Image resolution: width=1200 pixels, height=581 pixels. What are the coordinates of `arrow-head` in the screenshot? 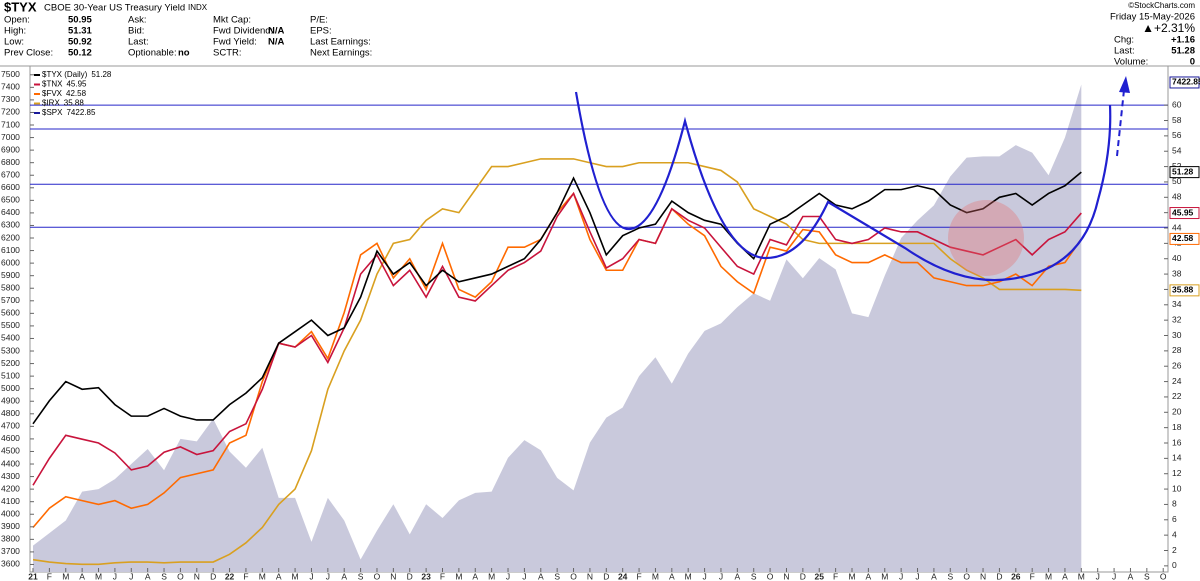 It's located at (1124, 84).